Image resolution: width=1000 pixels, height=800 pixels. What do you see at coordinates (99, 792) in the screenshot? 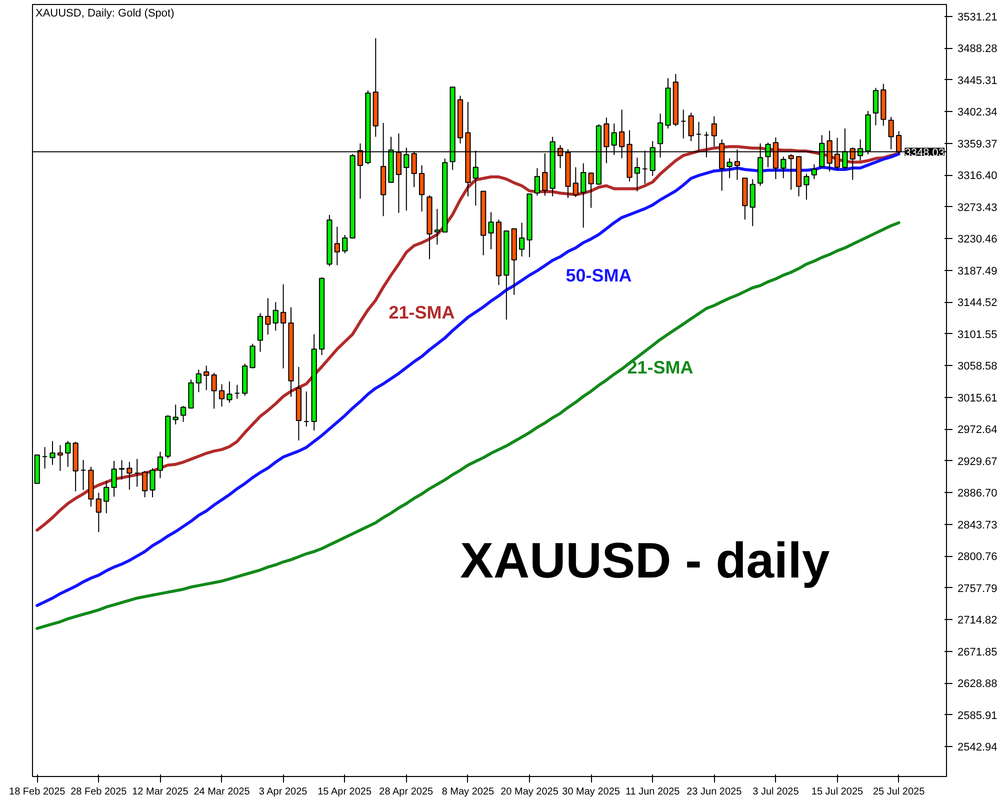
I see `x-tick-label: 28 Feb 2025` at bounding box center [99, 792].